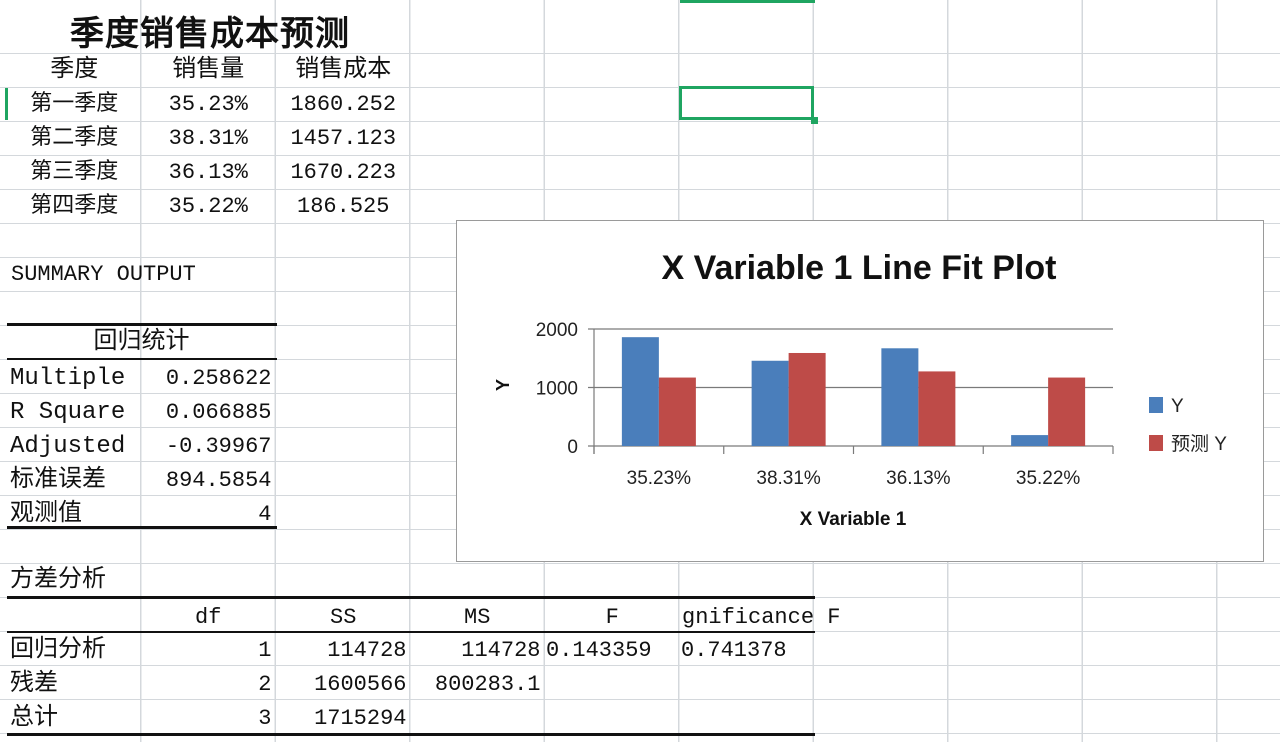 The image size is (1280, 742). I want to click on sheet-title: 季度销售成本预测, so click(210, 34).